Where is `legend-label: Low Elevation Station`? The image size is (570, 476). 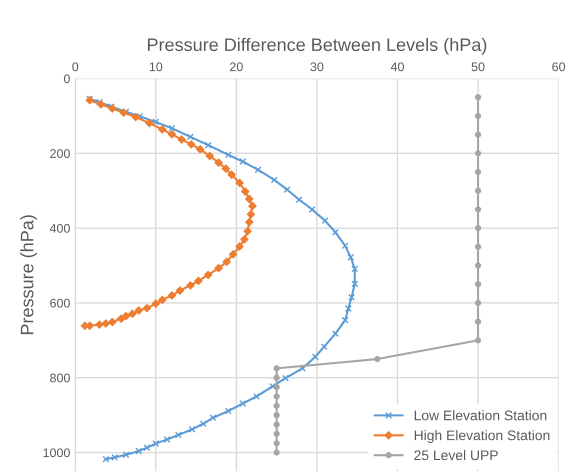
legend-label: Low Elevation Station is located at coordinates (480, 415).